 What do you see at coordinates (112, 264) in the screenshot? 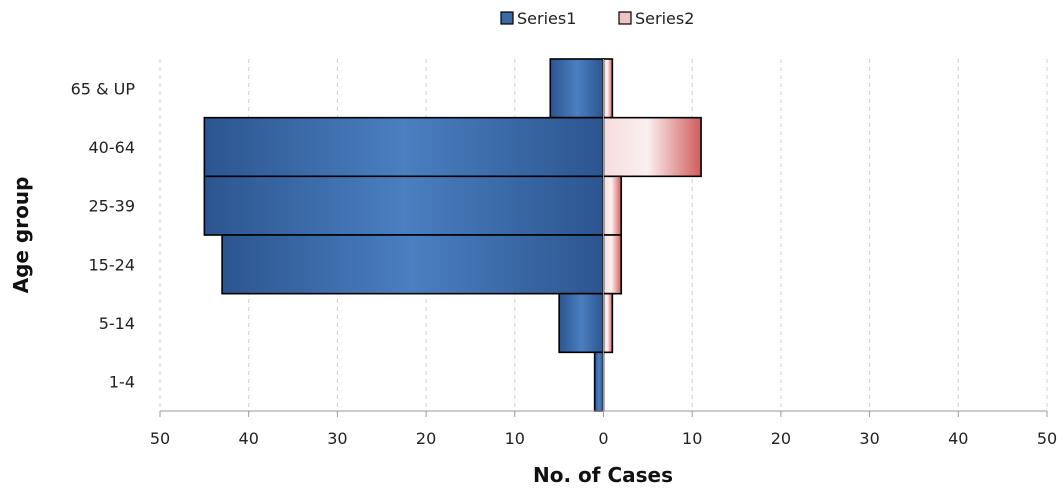
I see `y-tick-label: 15-24` at bounding box center [112, 264].